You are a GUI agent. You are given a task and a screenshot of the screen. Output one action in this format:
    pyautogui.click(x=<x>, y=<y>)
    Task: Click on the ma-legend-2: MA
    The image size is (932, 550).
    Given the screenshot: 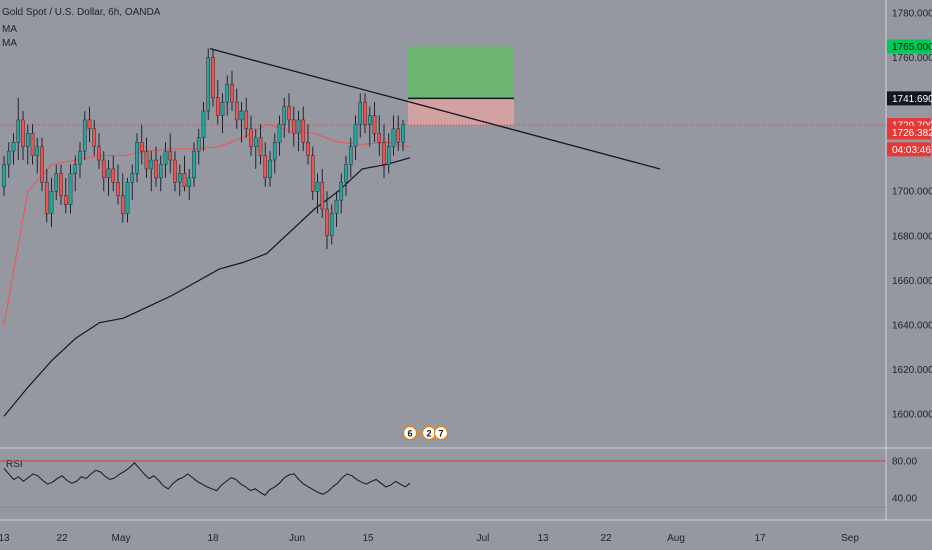 What is the action you would take?
    pyautogui.click(x=9, y=43)
    